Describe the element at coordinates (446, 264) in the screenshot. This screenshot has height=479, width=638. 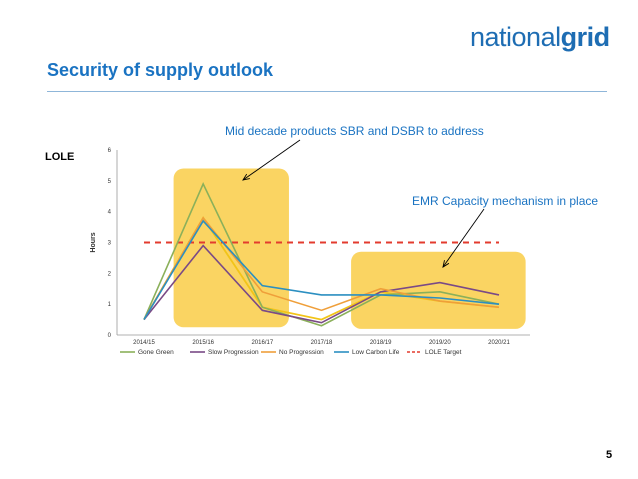
I see `annotation-arrow-2-head` at that location.